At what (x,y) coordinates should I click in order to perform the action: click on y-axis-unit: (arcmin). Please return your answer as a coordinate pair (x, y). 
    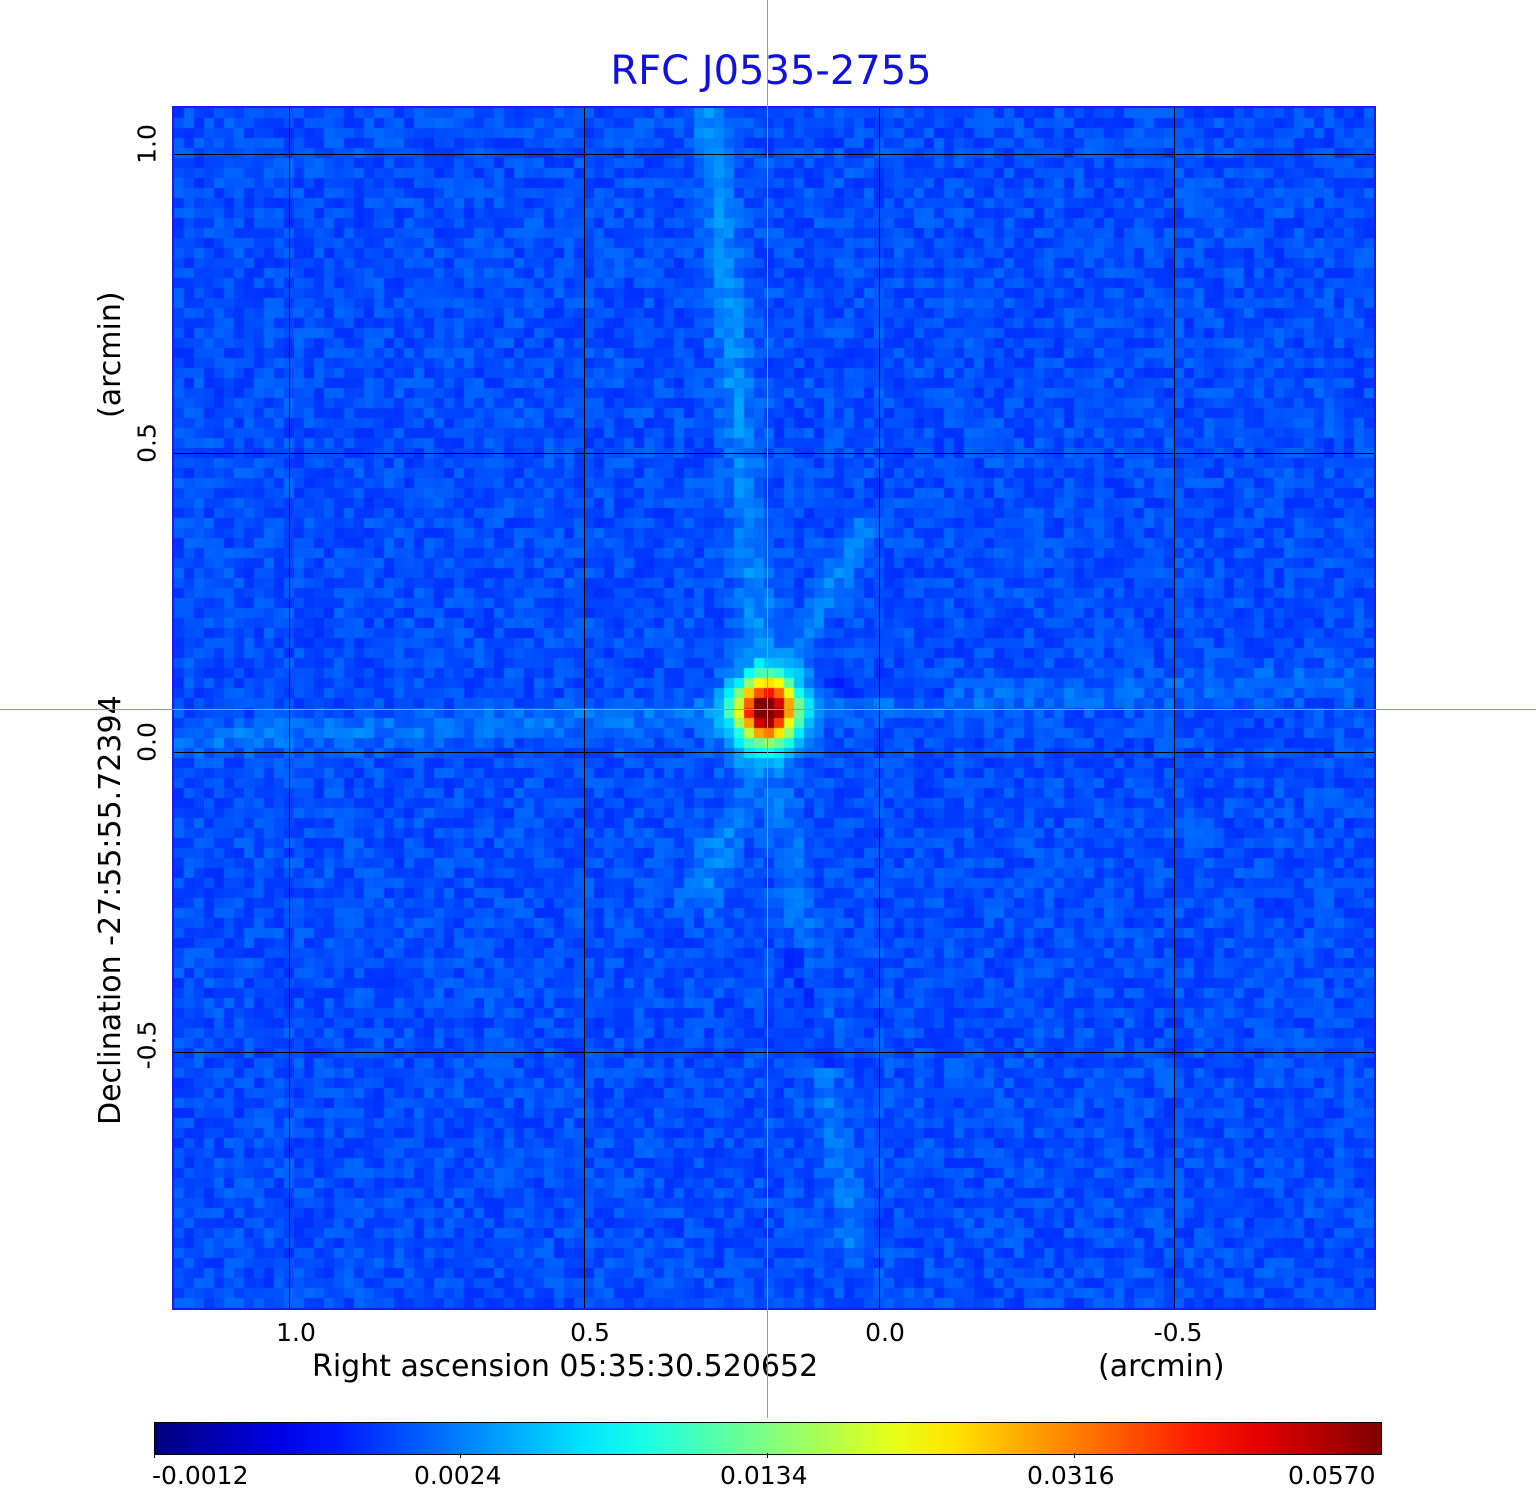
    Looking at the image, I should click on (110, 354).